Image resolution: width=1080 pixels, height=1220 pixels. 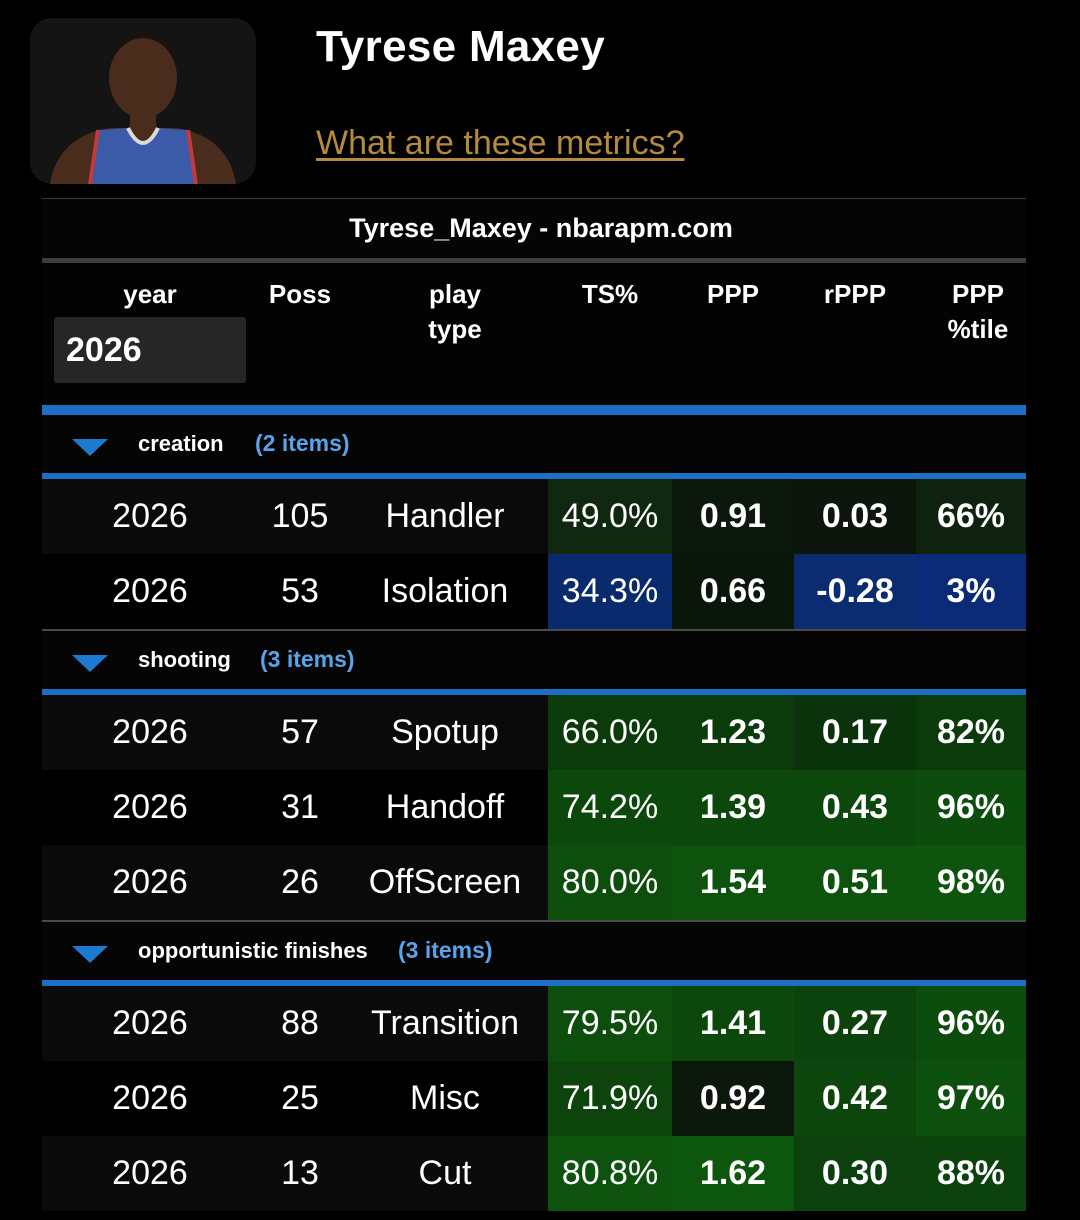 I want to click on col-header-ts: TS%, so click(x=610, y=294).